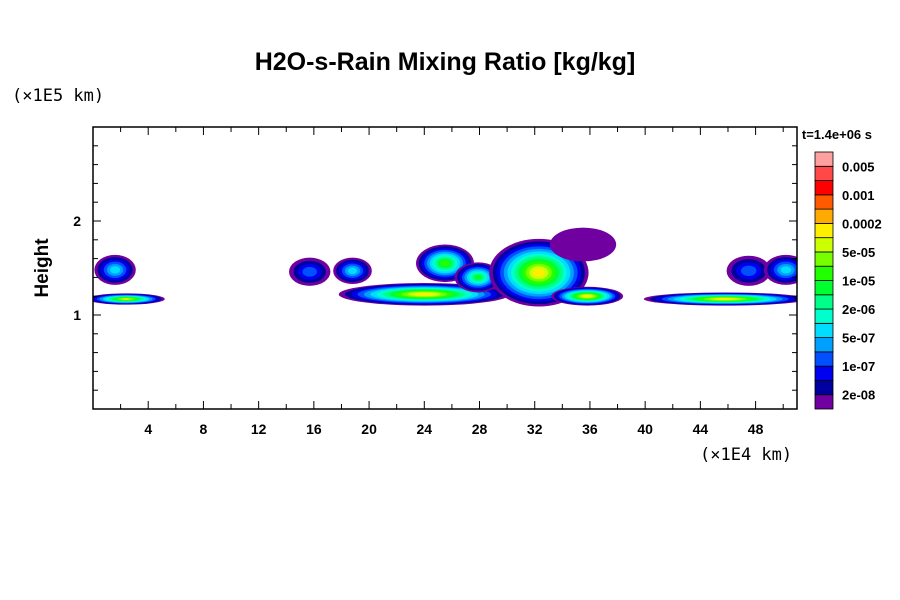 The width and height of the screenshot is (900, 600). I want to click on colorbar-label: 5e-07, so click(858, 338).